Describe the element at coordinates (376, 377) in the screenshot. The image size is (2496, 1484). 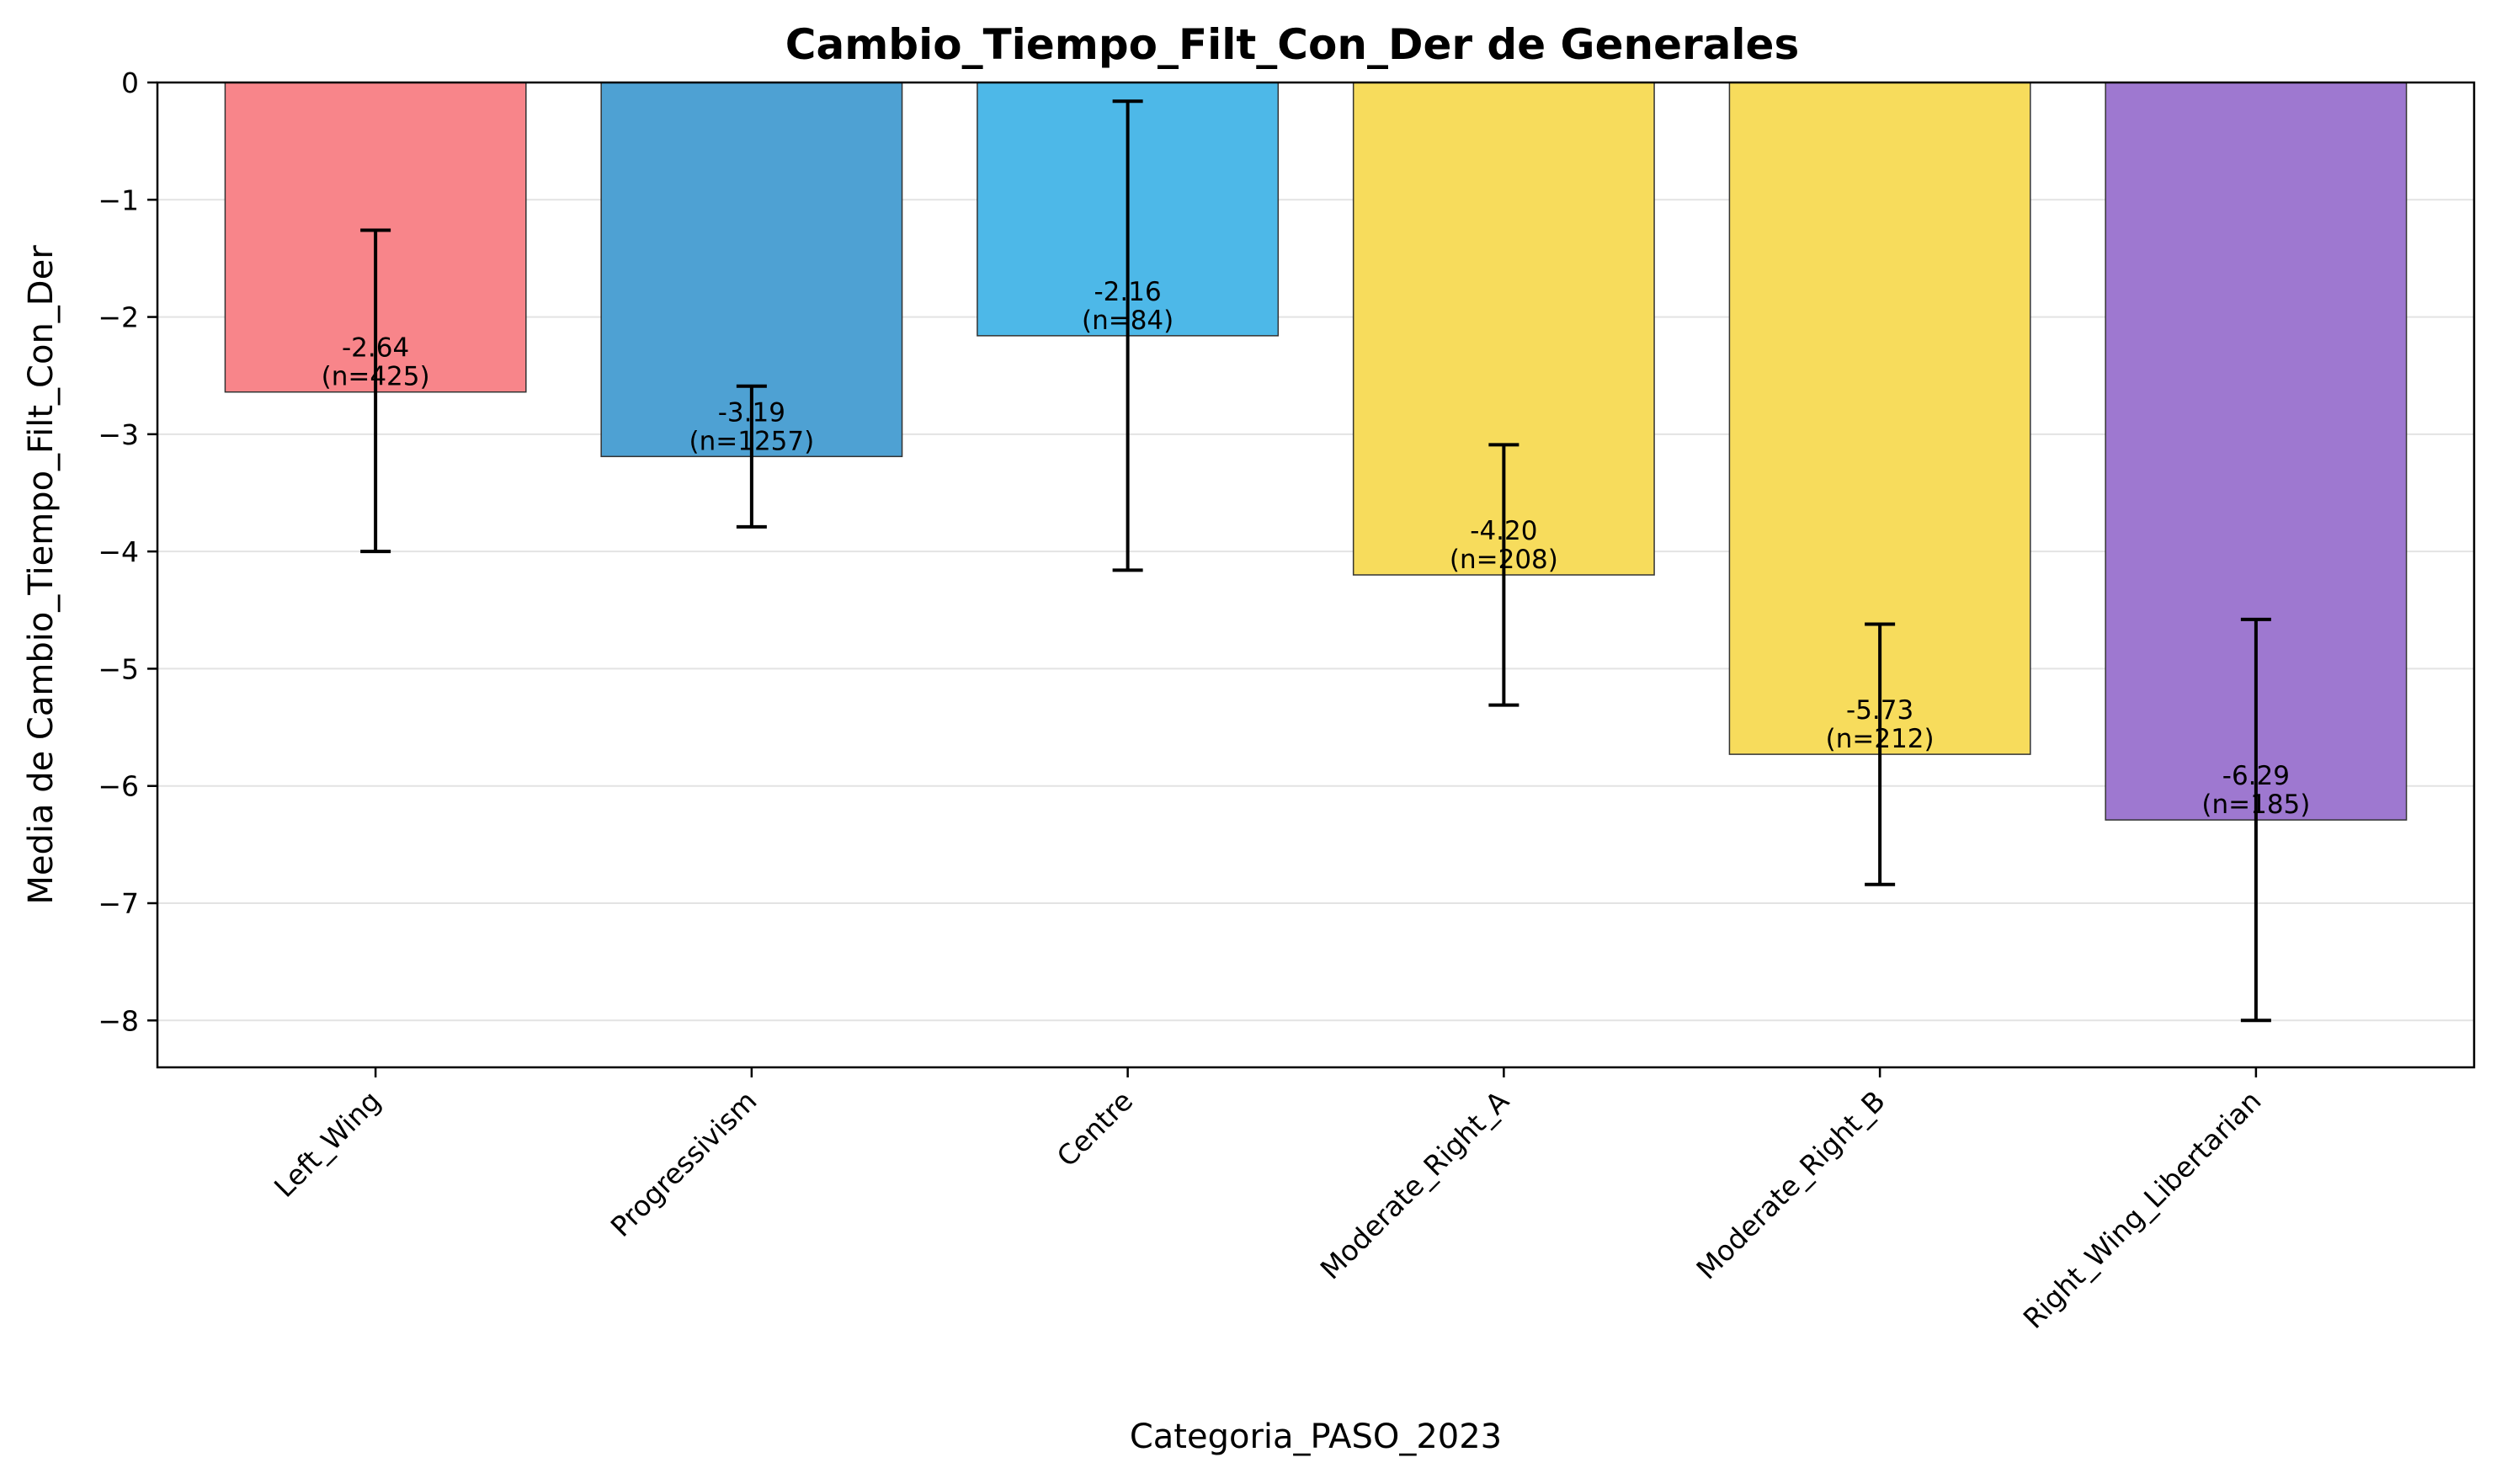
I see `n-label: (n=425)` at that location.